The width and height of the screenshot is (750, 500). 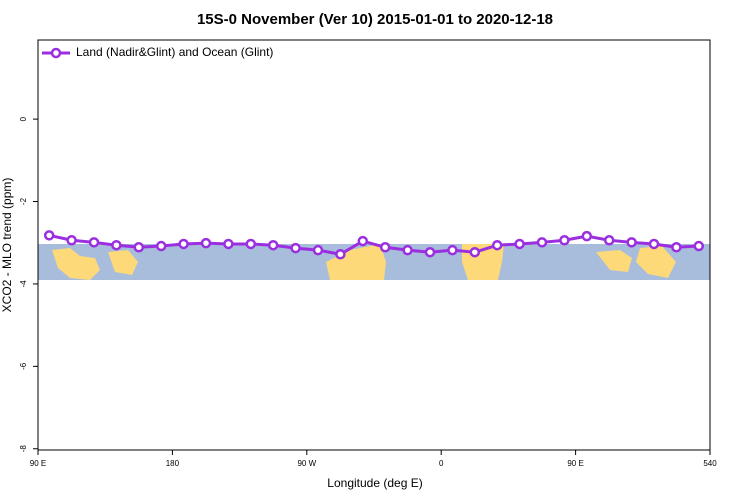 What do you see at coordinates (23, 366) in the screenshot?
I see `y-tick-label: -6` at bounding box center [23, 366].